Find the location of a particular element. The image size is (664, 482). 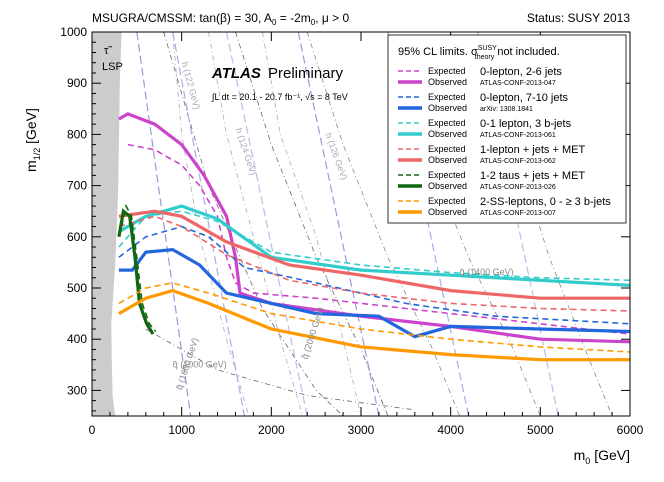

x-tick-label-5: 5000 is located at coordinates (540, 430).